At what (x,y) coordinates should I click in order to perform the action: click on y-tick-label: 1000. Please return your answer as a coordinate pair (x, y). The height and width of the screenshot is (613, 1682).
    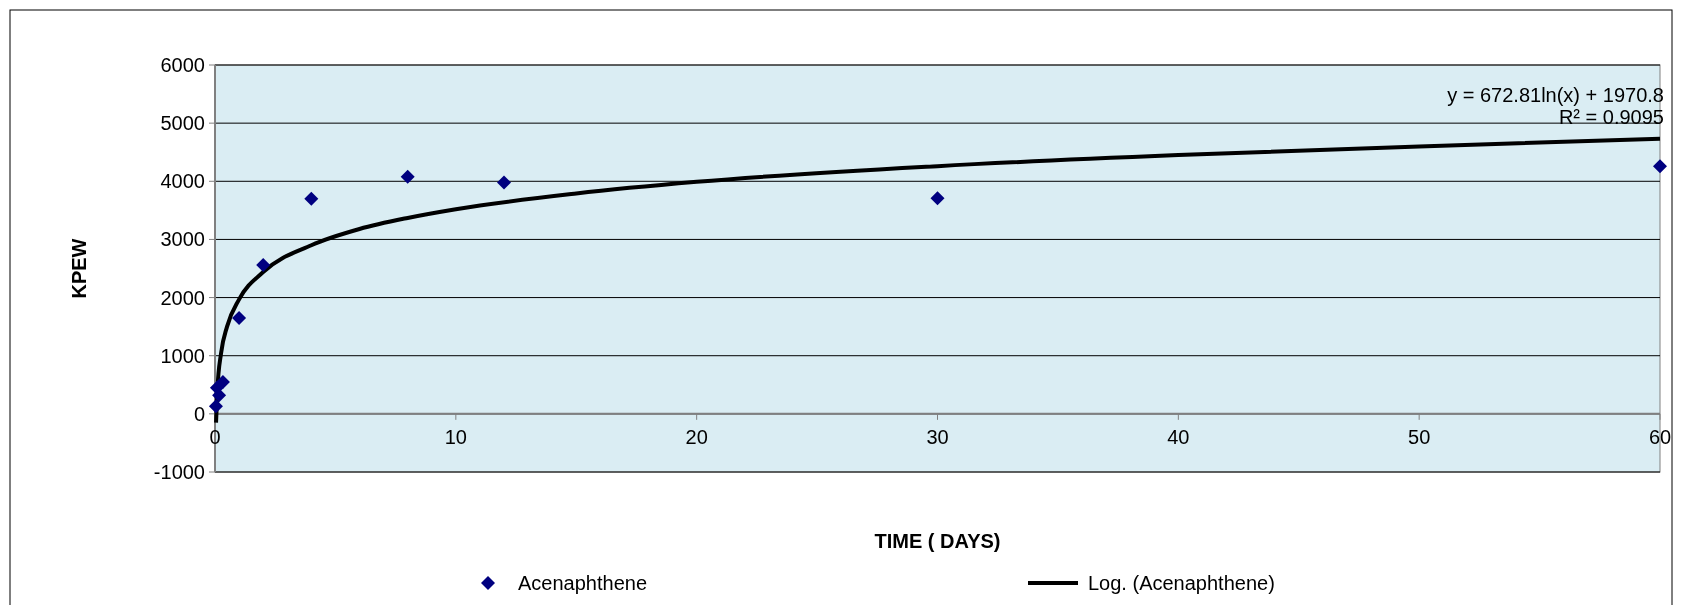
    Looking at the image, I should click on (182, 355).